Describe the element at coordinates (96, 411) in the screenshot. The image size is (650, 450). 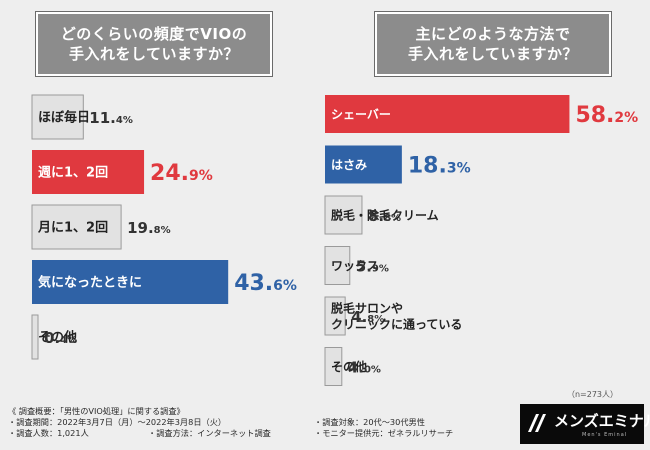
I see `survey-title: 《 調査概要：「男性のVIO処理」に関する調査》` at that location.